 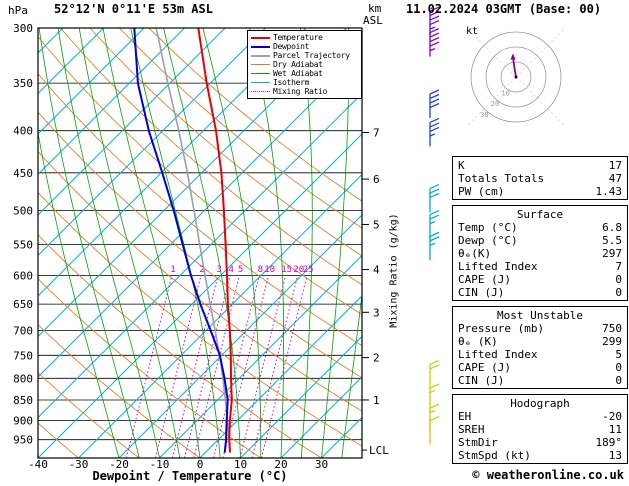 What do you see at coordinates (548, 475) in the screenshot?
I see `copyright: © weatheronline.co.uk` at bounding box center [548, 475].